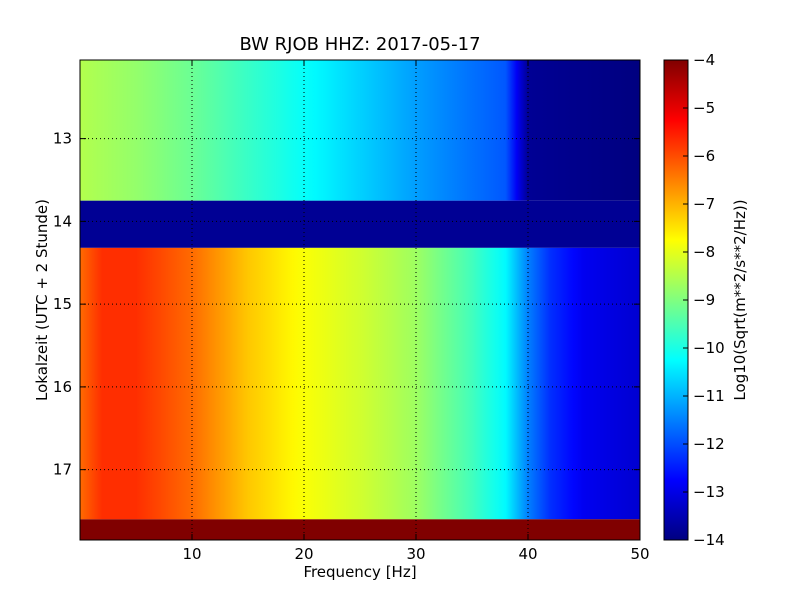 The width and height of the screenshot is (800, 600). What do you see at coordinates (62, 221) in the screenshot?
I see `y-tick-label: 14` at bounding box center [62, 221].